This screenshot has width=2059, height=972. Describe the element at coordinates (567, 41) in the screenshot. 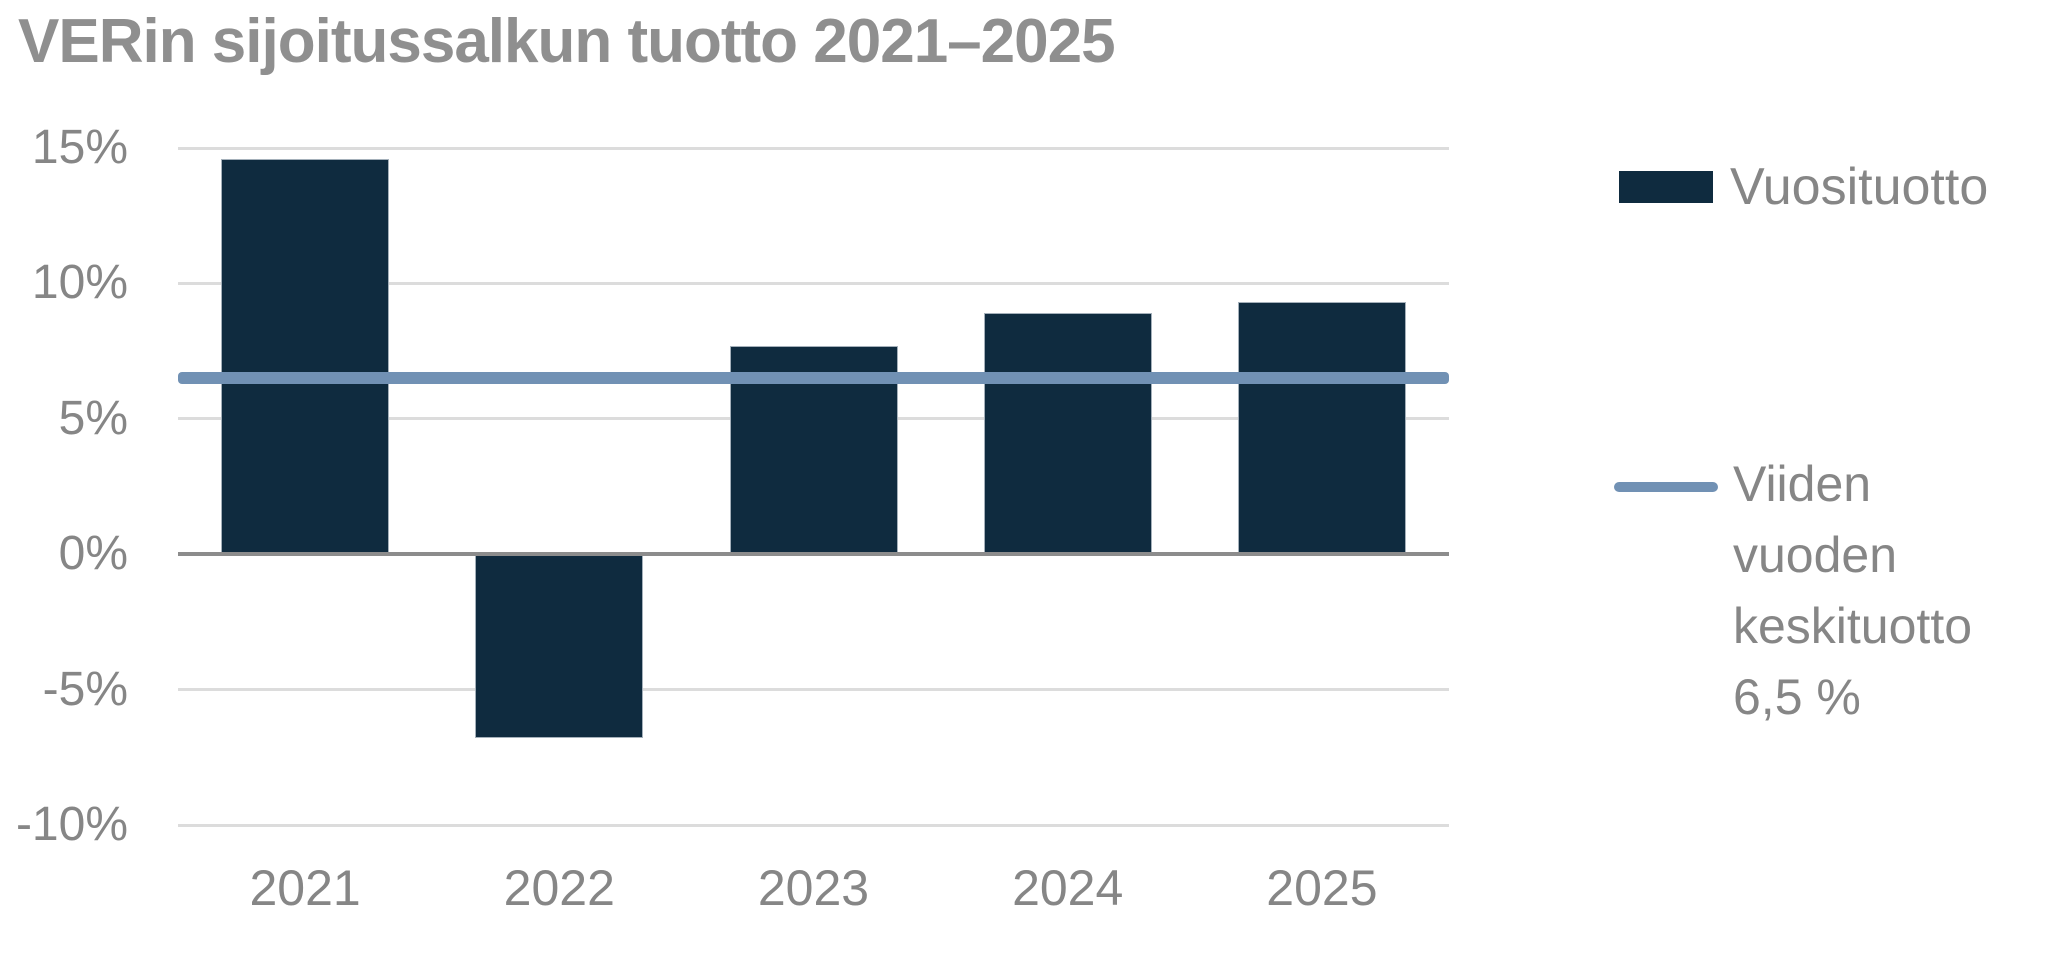

I see `chart-title: VERin sijoitussalkun tuotto 2021–2025` at that location.